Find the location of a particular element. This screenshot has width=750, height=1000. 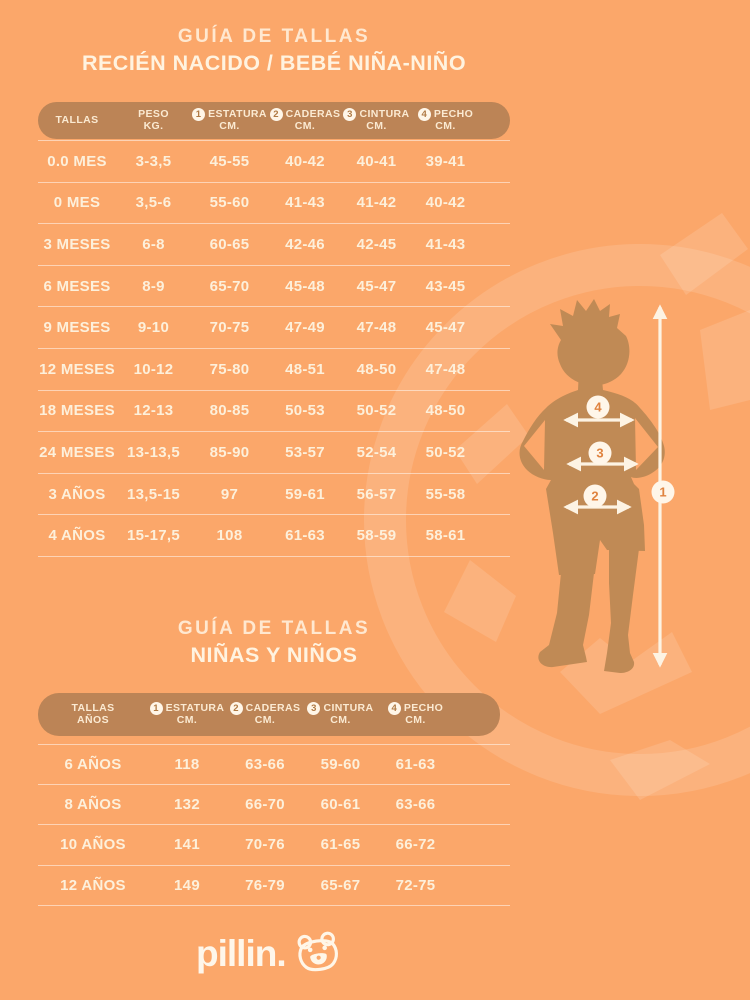

brand-wordmark: pillin. is located at coordinates (241, 953).